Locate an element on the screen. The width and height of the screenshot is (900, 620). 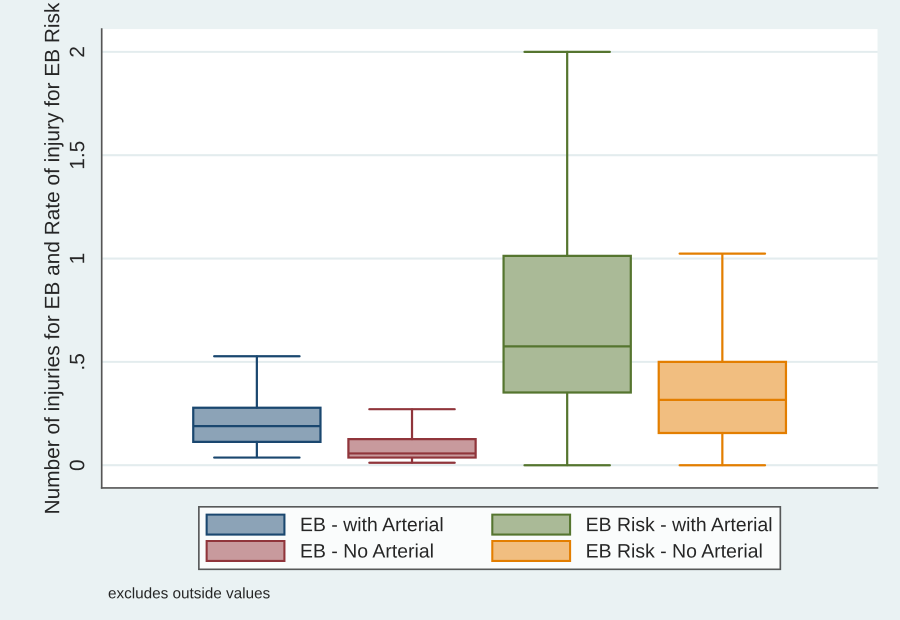
y-tick-label: 2 is located at coordinates (77, 52).